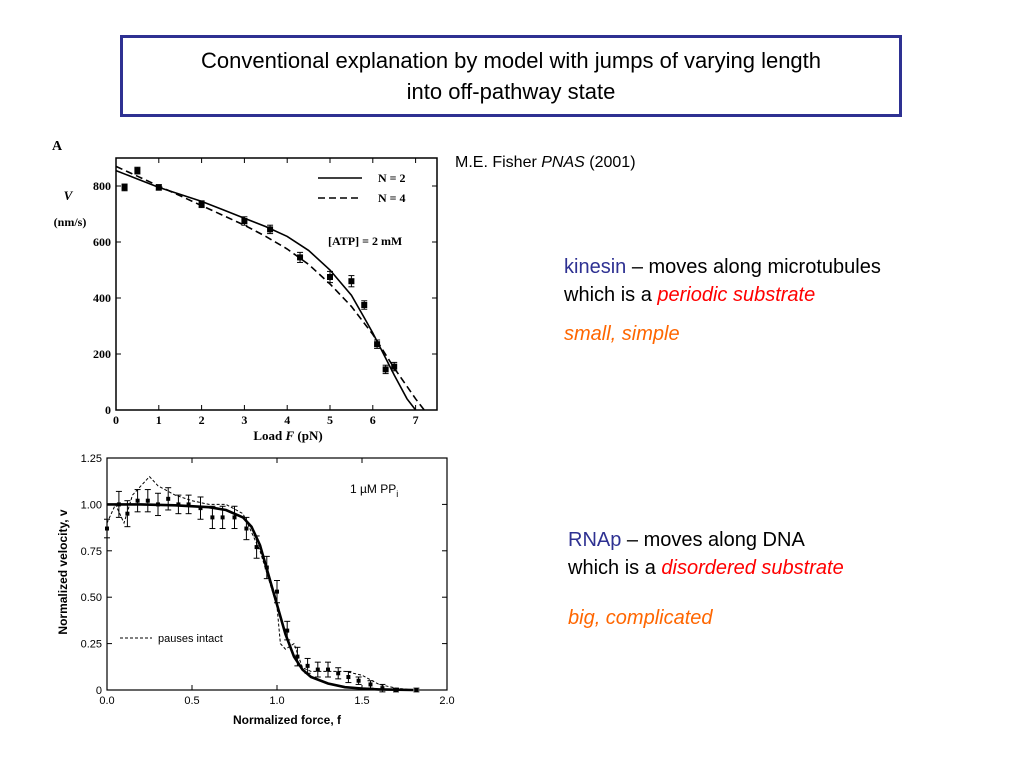 Image resolution: width=1024 pixels, height=768 pixels. I want to click on plot-area: 0 1 2 3 4 5 6 7 0 200 400 600 800, so click(265, 292).